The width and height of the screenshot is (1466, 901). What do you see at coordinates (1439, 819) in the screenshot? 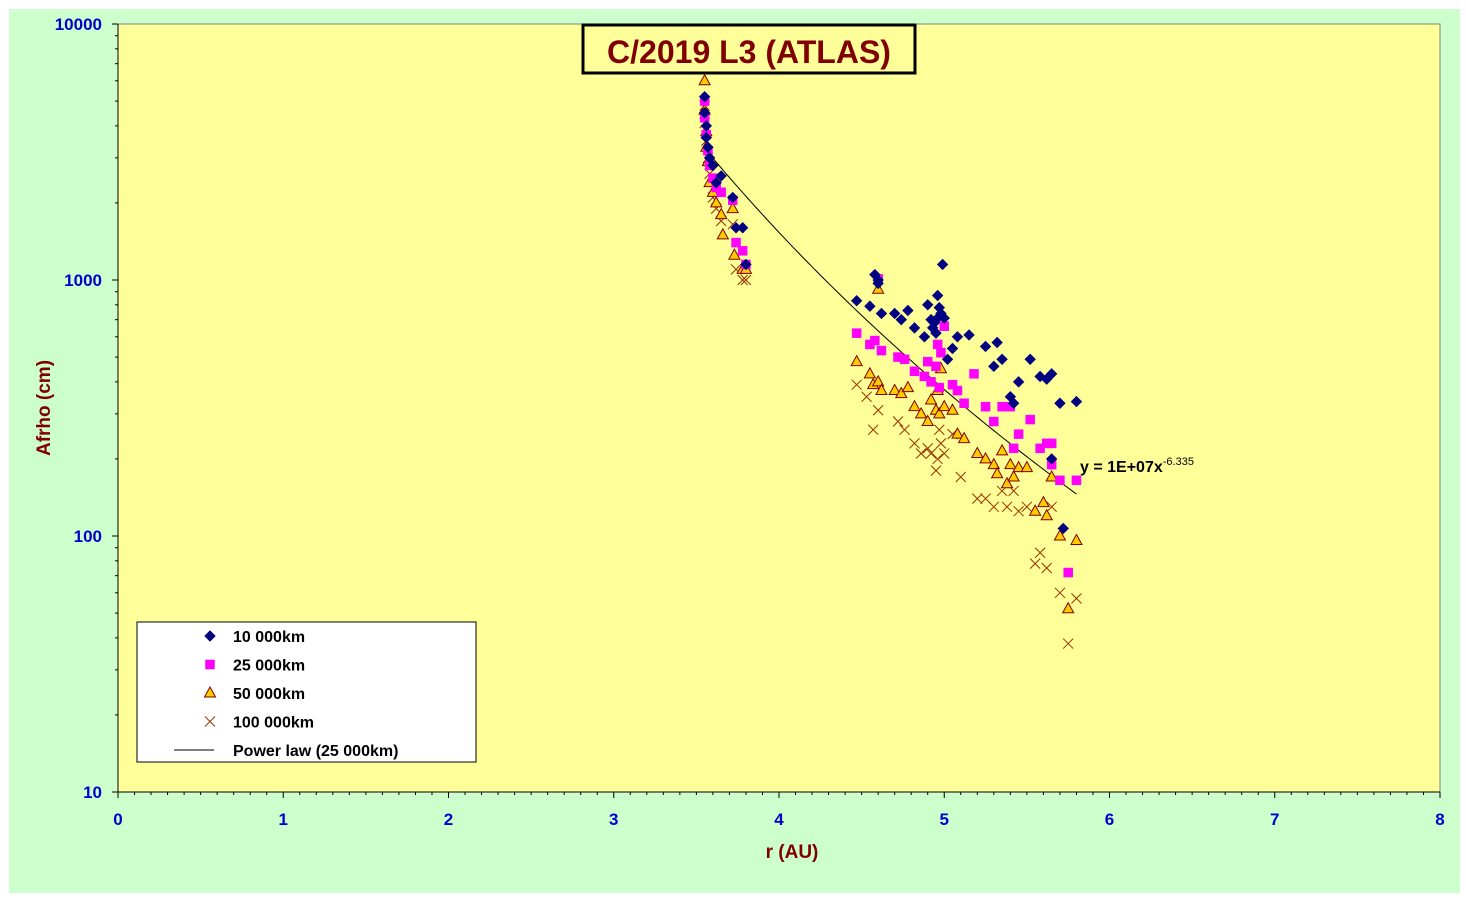
I see `x-tick-label: 8` at bounding box center [1439, 819].